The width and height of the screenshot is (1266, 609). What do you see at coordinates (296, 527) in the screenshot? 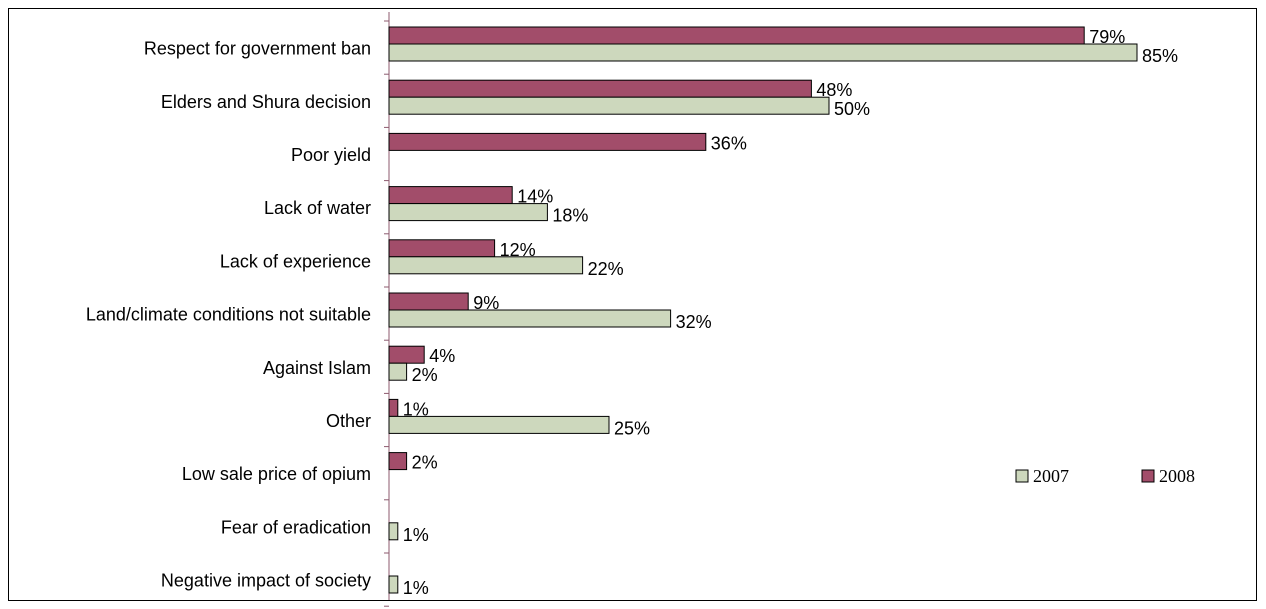
I see `category-label: Fear of eradication` at bounding box center [296, 527].